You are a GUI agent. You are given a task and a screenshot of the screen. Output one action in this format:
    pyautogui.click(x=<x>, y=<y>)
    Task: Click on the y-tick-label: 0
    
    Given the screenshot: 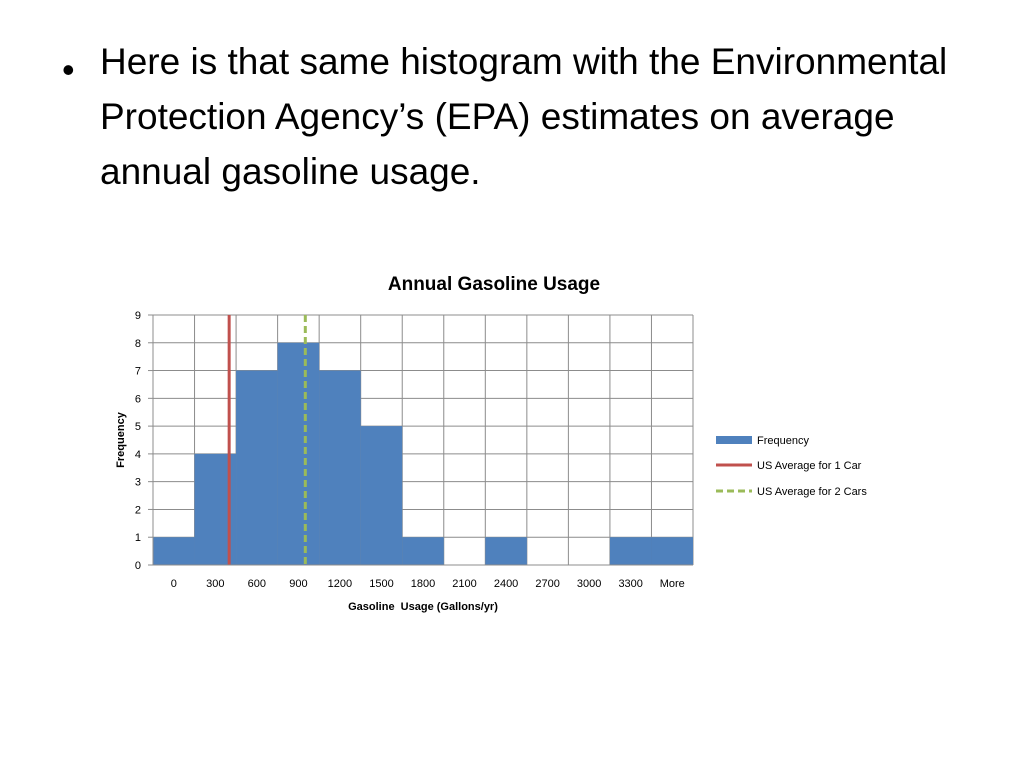 What is the action you would take?
    pyautogui.click(x=138, y=566)
    